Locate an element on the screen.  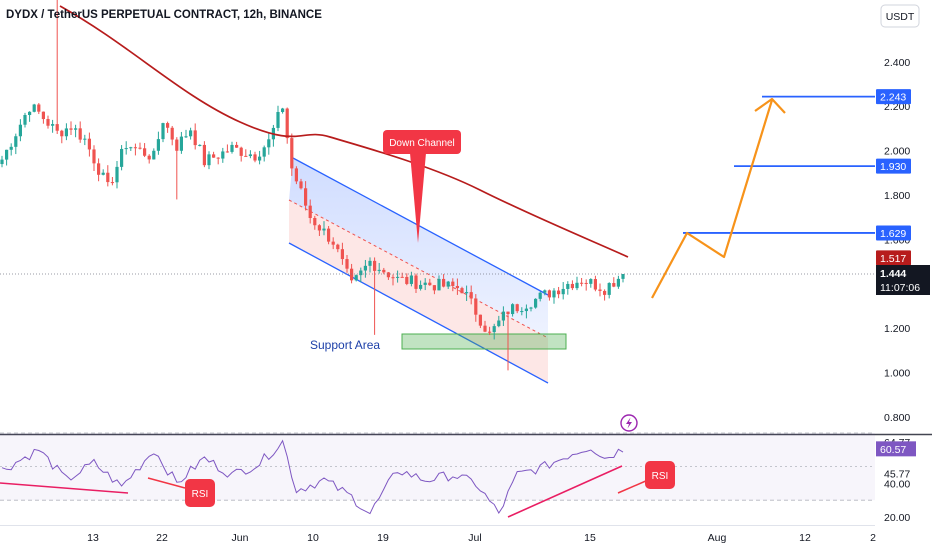
price-tick-label: 1.000 is located at coordinates (897, 374).